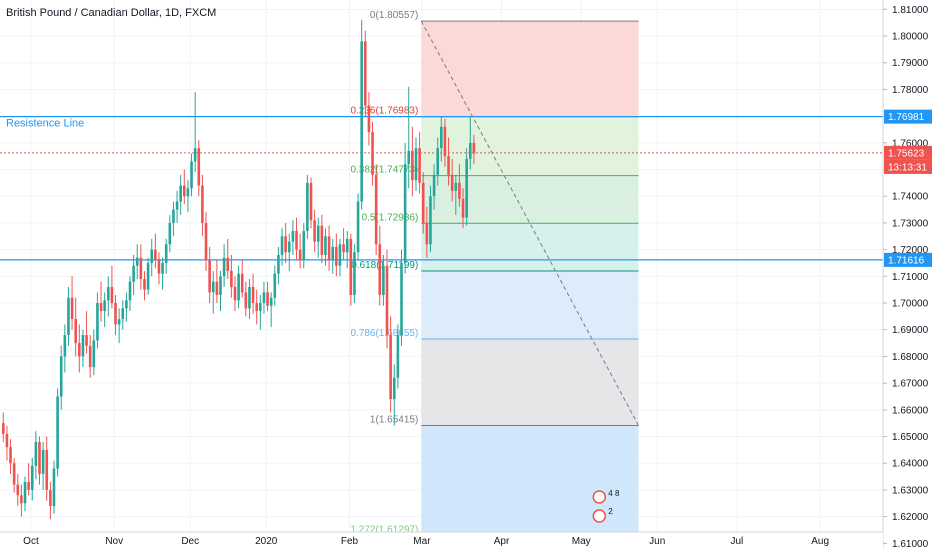 This screenshot has height=550, width=932. Describe the element at coordinates (910, 37) in the screenshot. I see `price-tick-label: 1.80000` at that location.